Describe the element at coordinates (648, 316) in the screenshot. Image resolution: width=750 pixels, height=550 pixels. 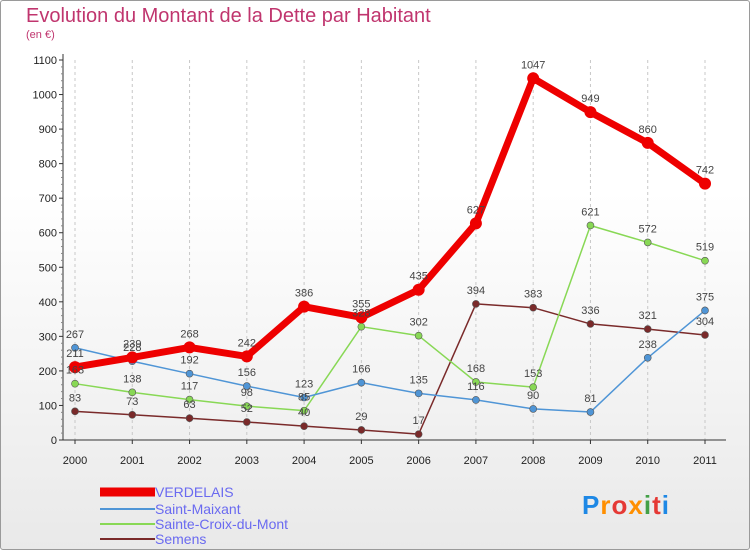
I see `data-label: 321` at that location.